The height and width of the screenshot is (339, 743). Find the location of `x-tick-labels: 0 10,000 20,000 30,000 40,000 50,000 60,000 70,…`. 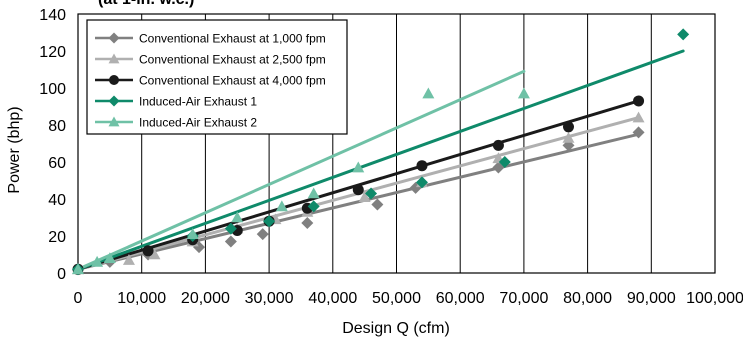

x-tick-labels: 0 10,000 20,000 30,000 40,000 50,000 60,000 70,… is located at coordinates (408, 298).